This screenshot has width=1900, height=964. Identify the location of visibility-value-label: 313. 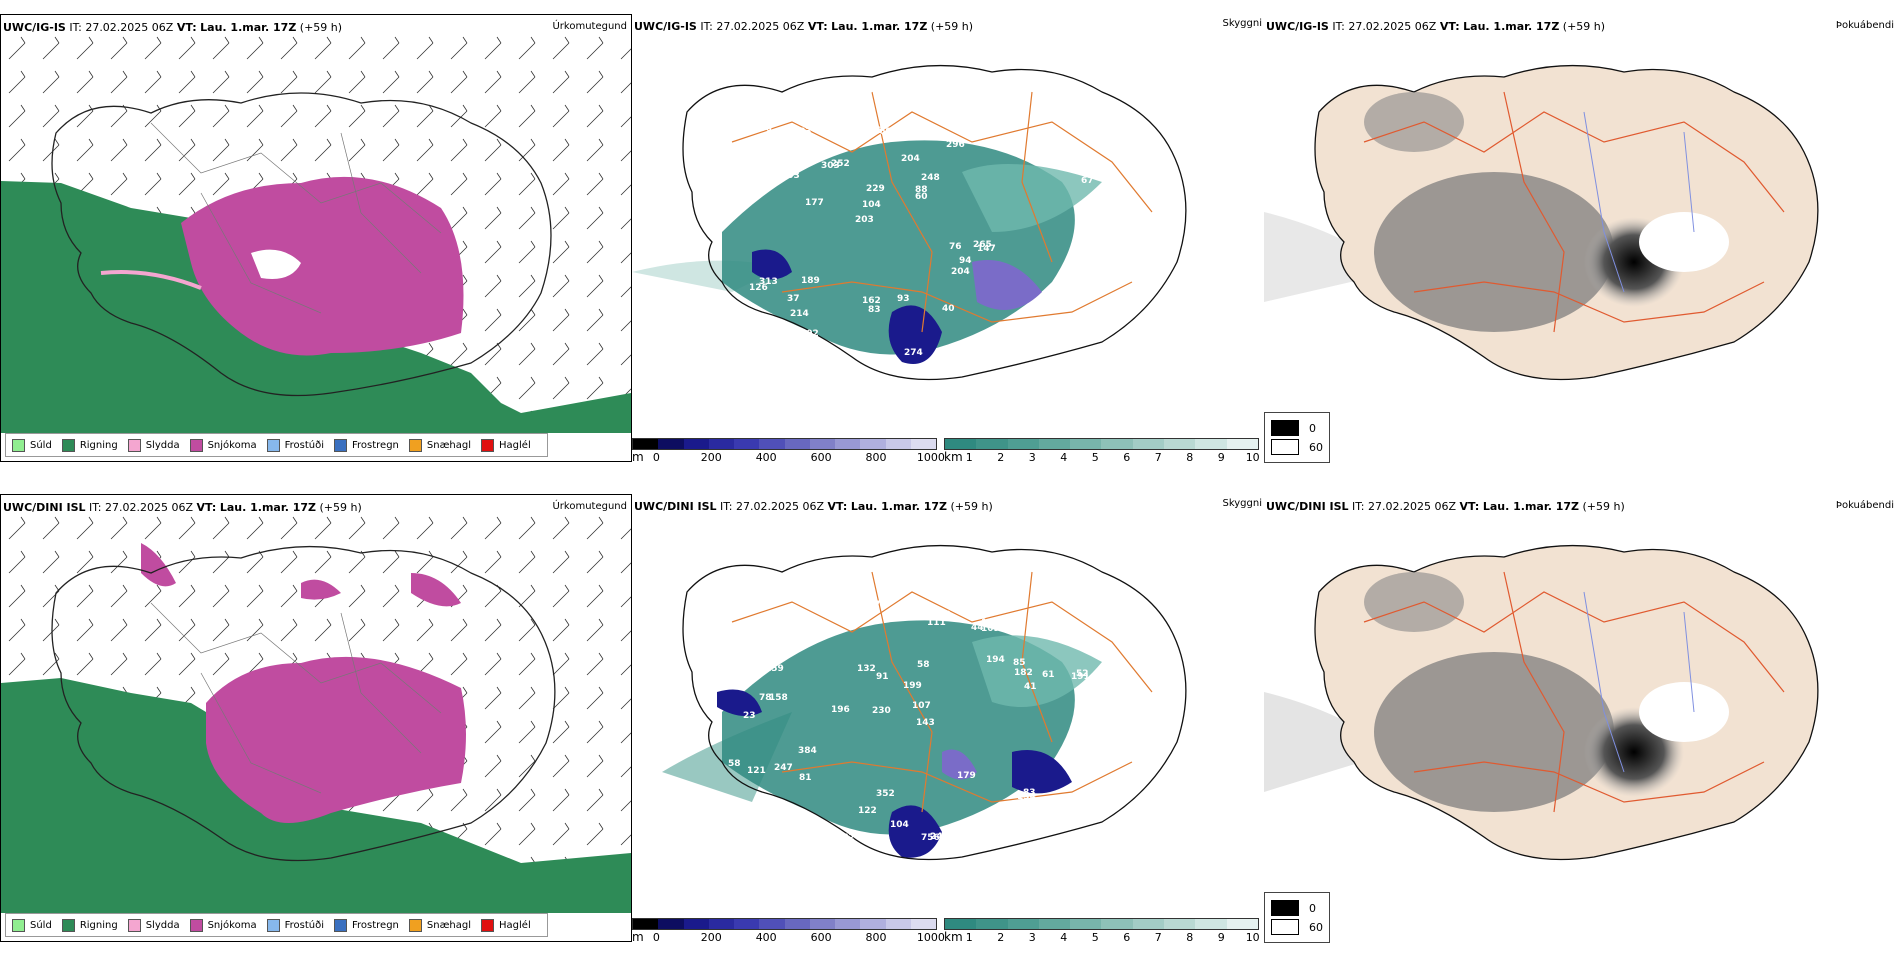
(768, 282).